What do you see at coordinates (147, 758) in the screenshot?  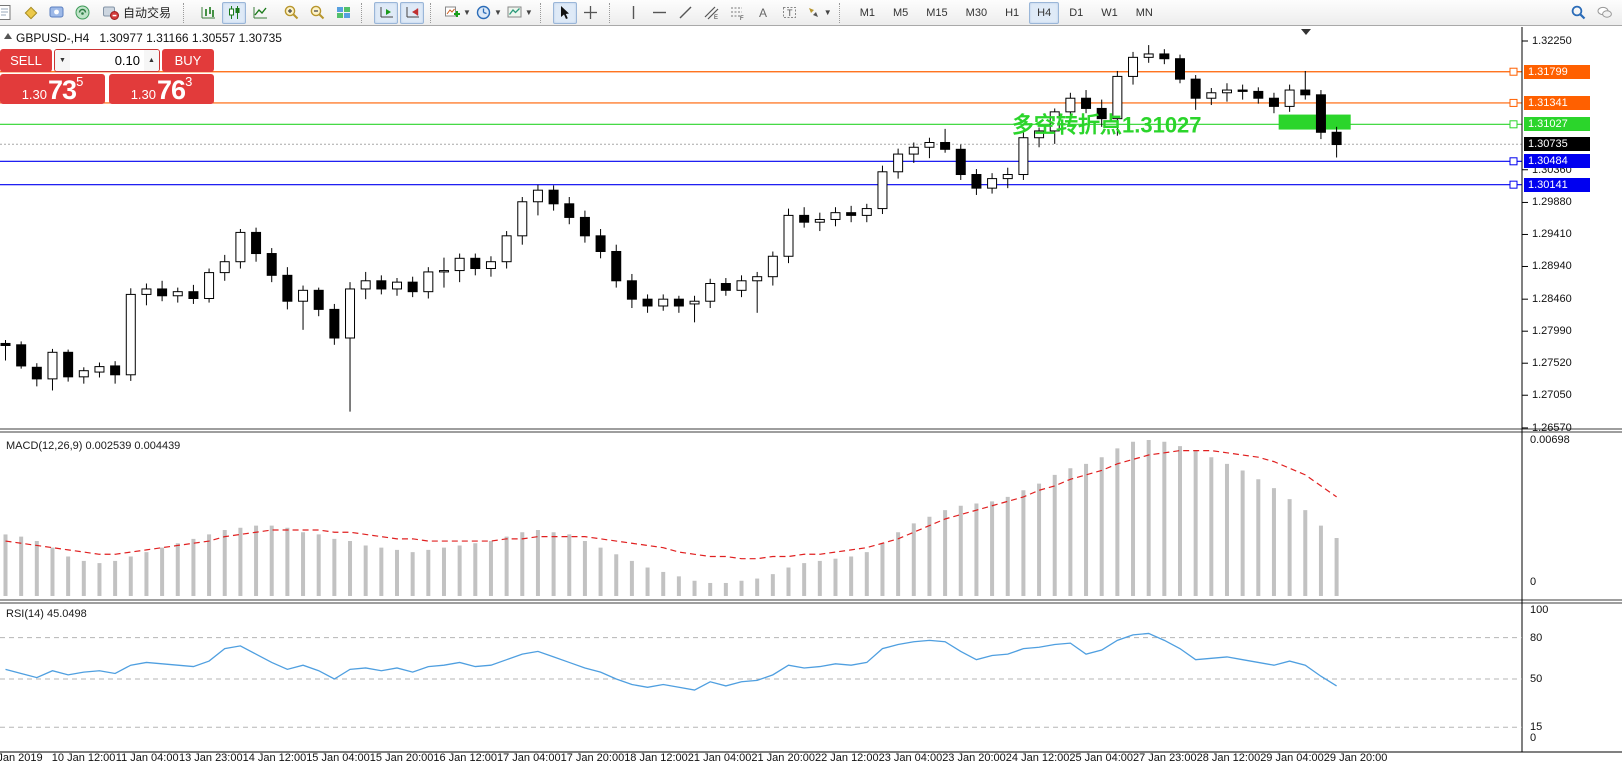 I see `time-axis-label: 11 Jan 04:00` at bounding box center [147, 758].